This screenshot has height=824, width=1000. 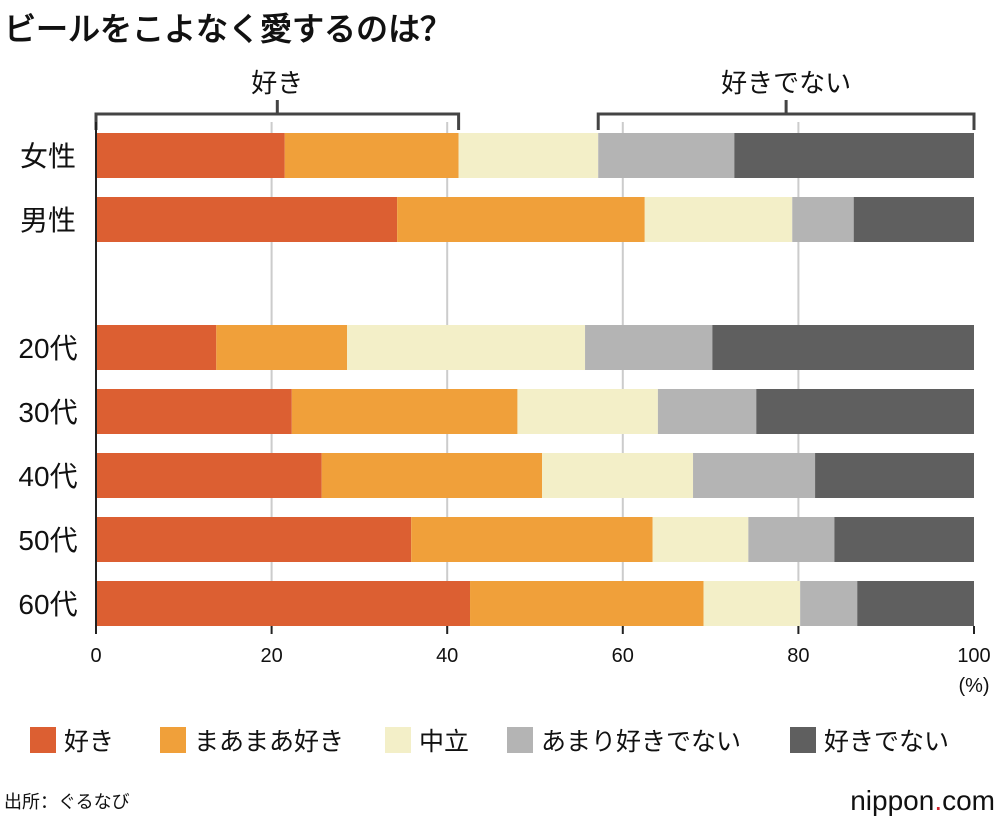 I want to click on legend-item: 好き, so click(x=72, y=741).